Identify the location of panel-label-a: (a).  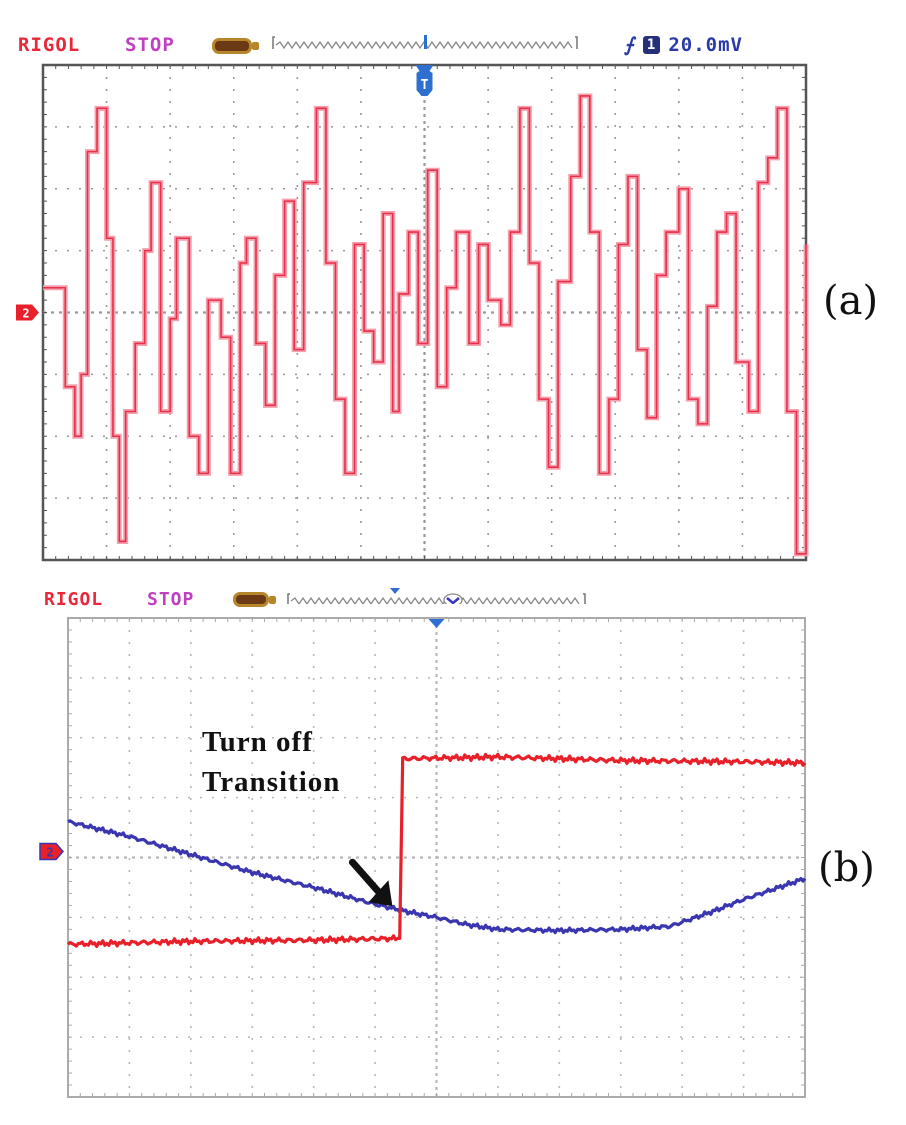
(851, 301).